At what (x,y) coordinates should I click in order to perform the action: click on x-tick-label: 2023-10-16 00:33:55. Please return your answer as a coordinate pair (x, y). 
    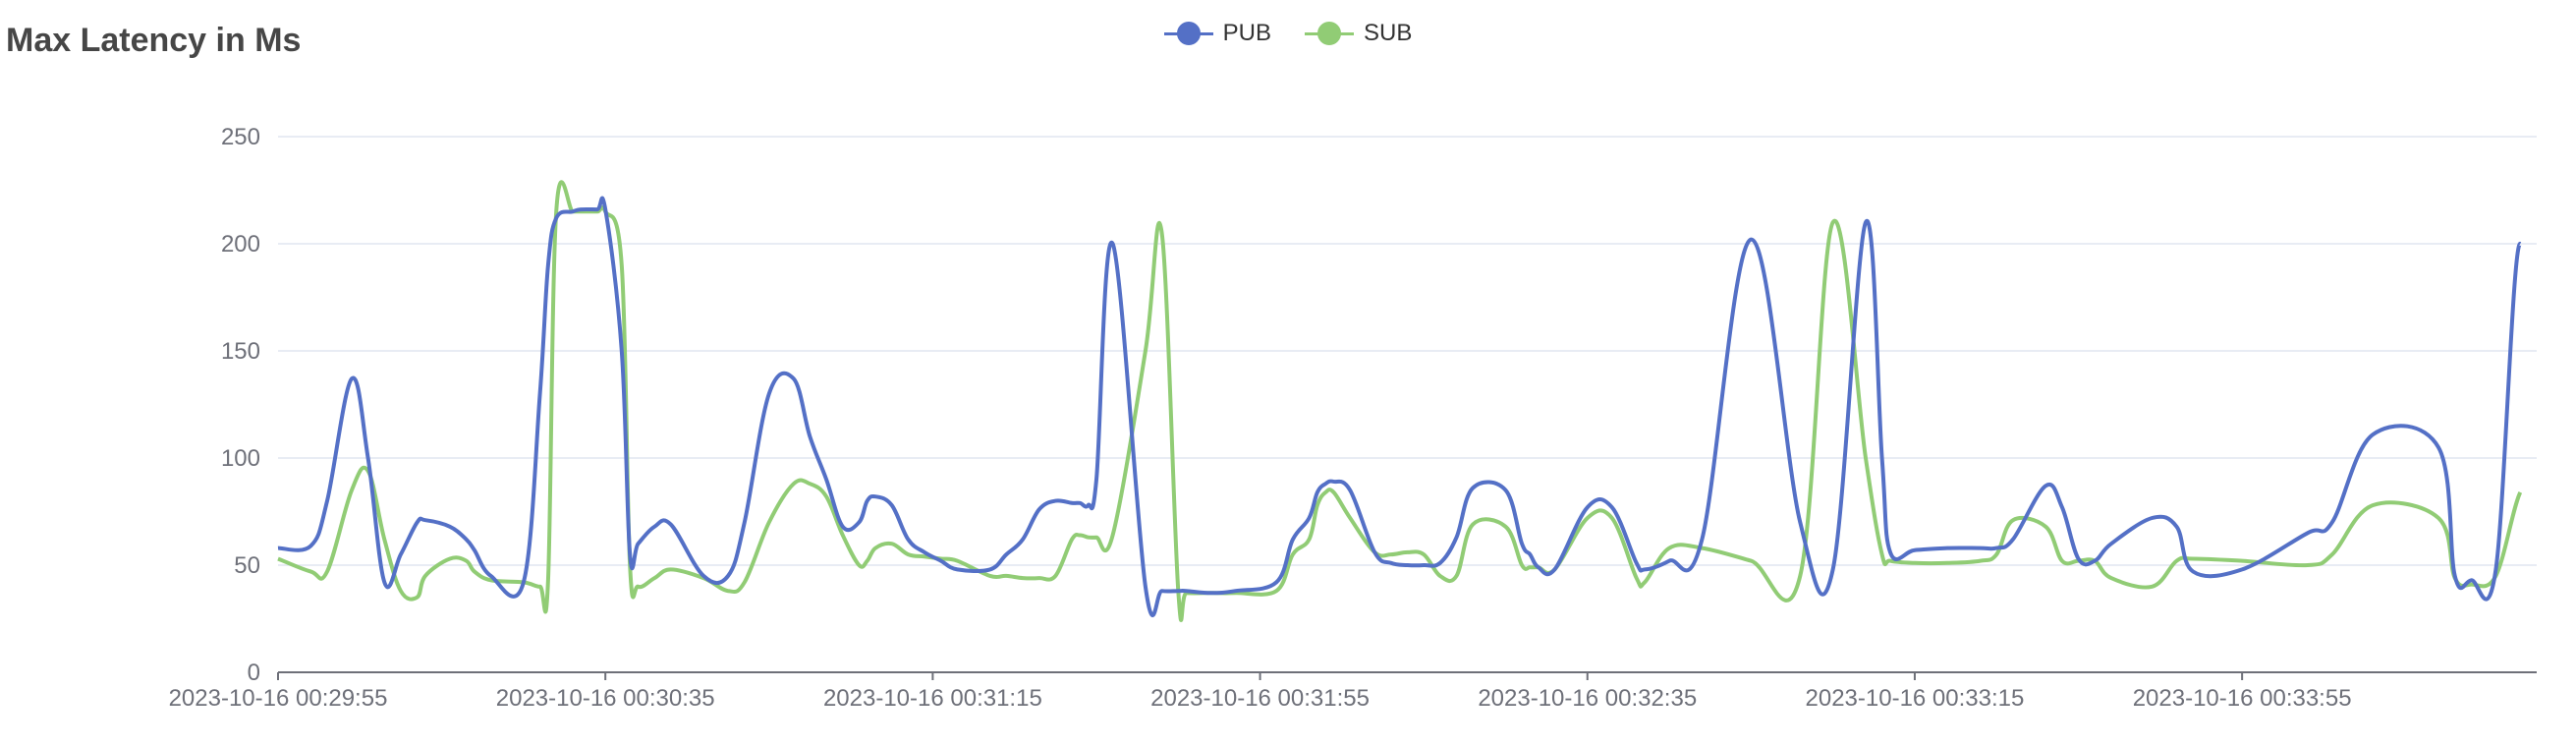
    Looking at the image, I should click on (2242, 698).